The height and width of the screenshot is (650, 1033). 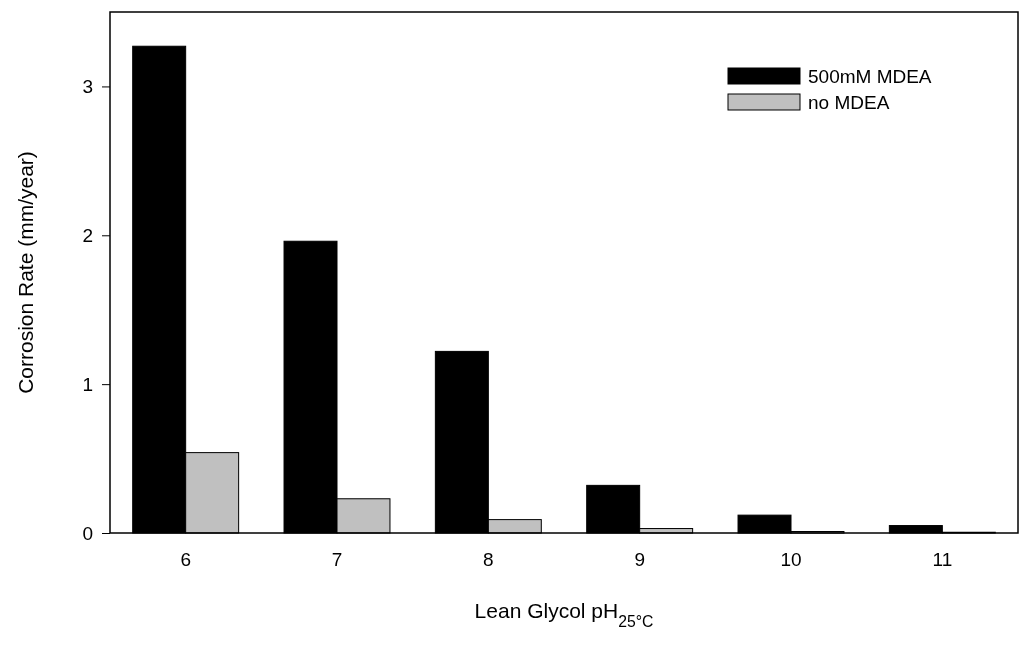 I want to click on x-axis-title: Lean Glycol pH$_{25°C}$, so click(x=564, y=614).